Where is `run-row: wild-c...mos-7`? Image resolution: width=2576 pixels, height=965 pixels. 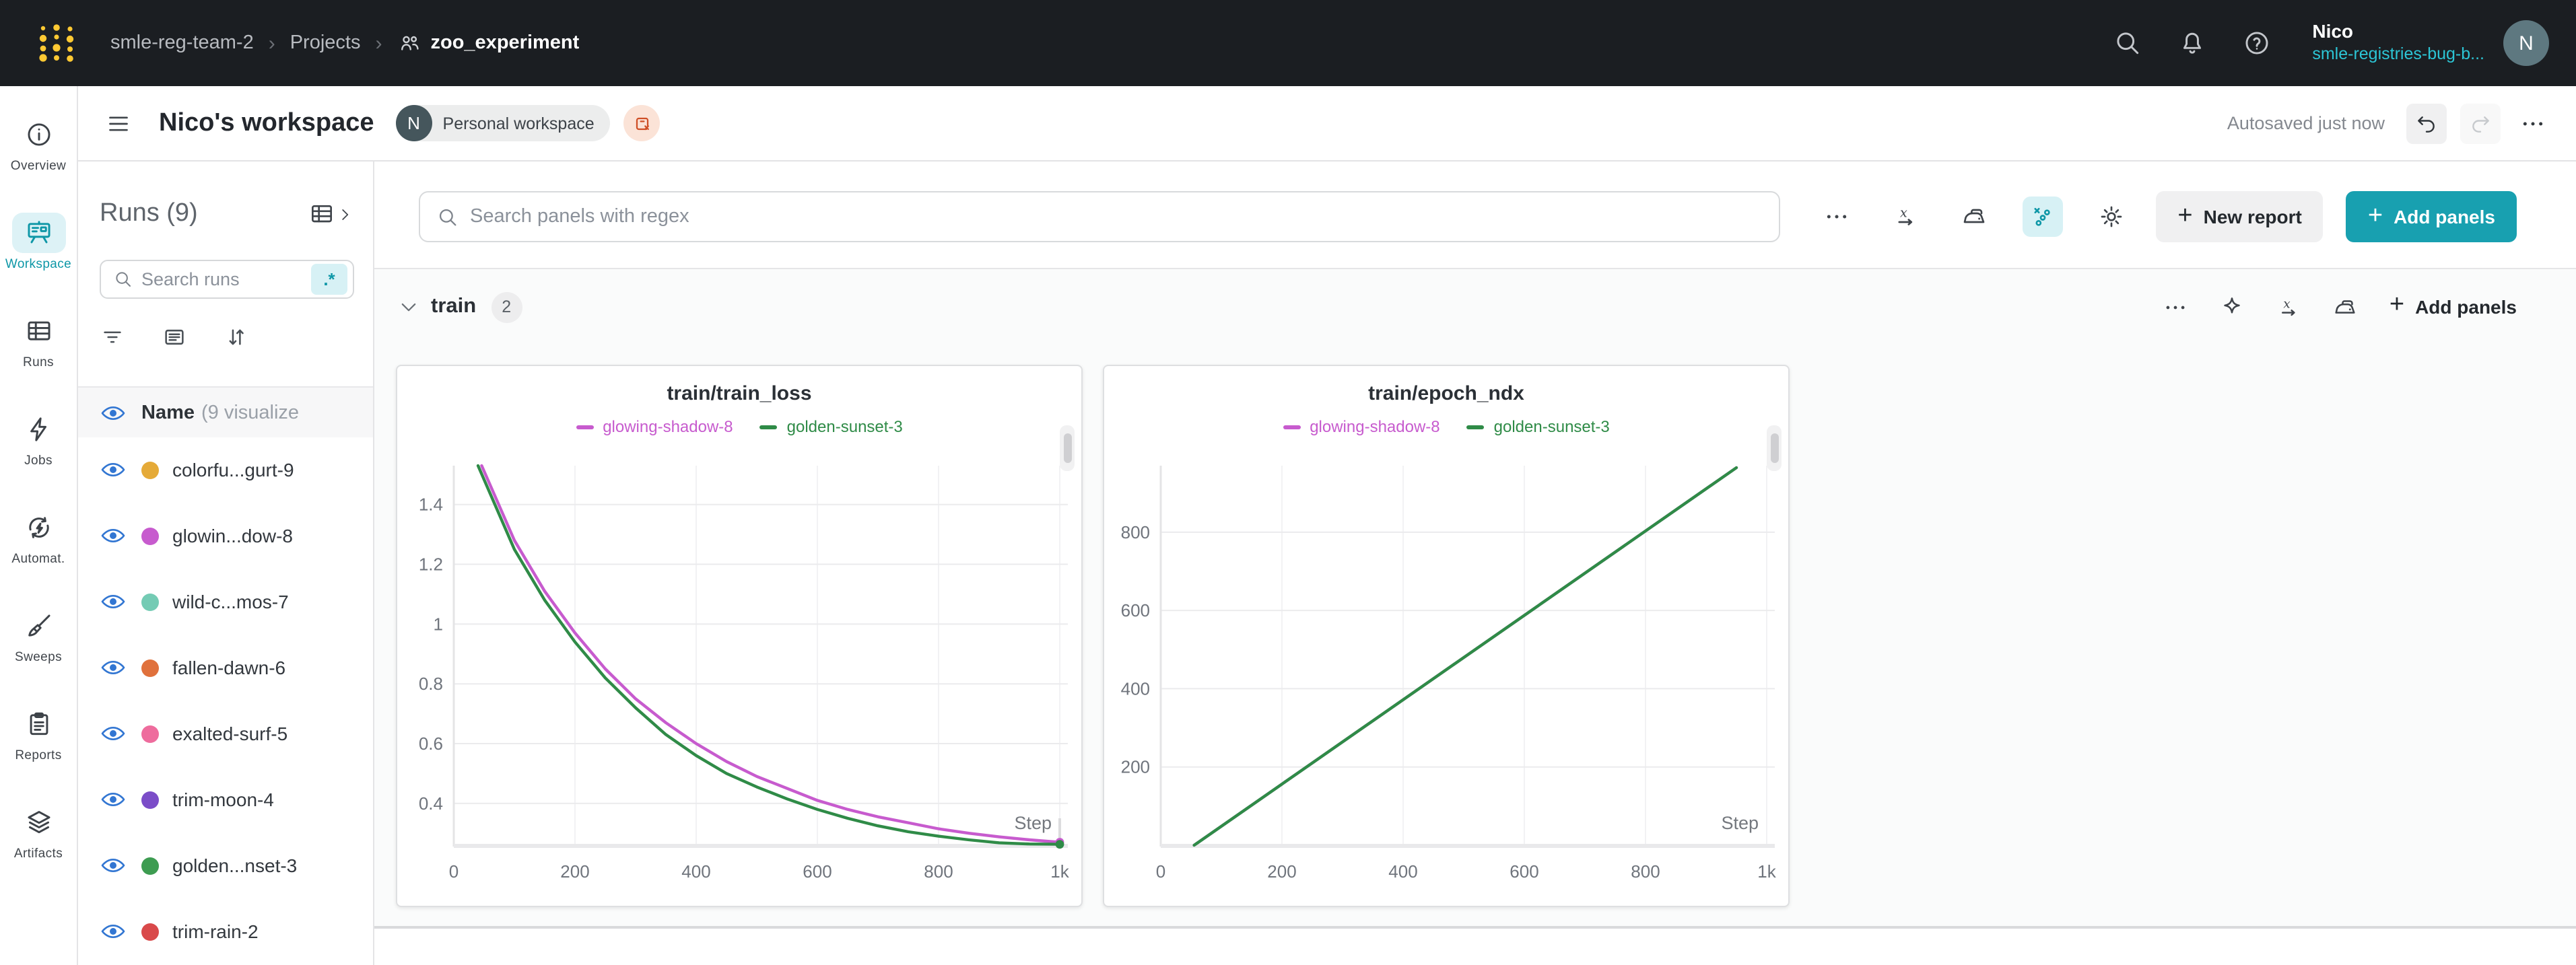
run-row: wild-c...mos-7 is located at coordinates (225, 602).